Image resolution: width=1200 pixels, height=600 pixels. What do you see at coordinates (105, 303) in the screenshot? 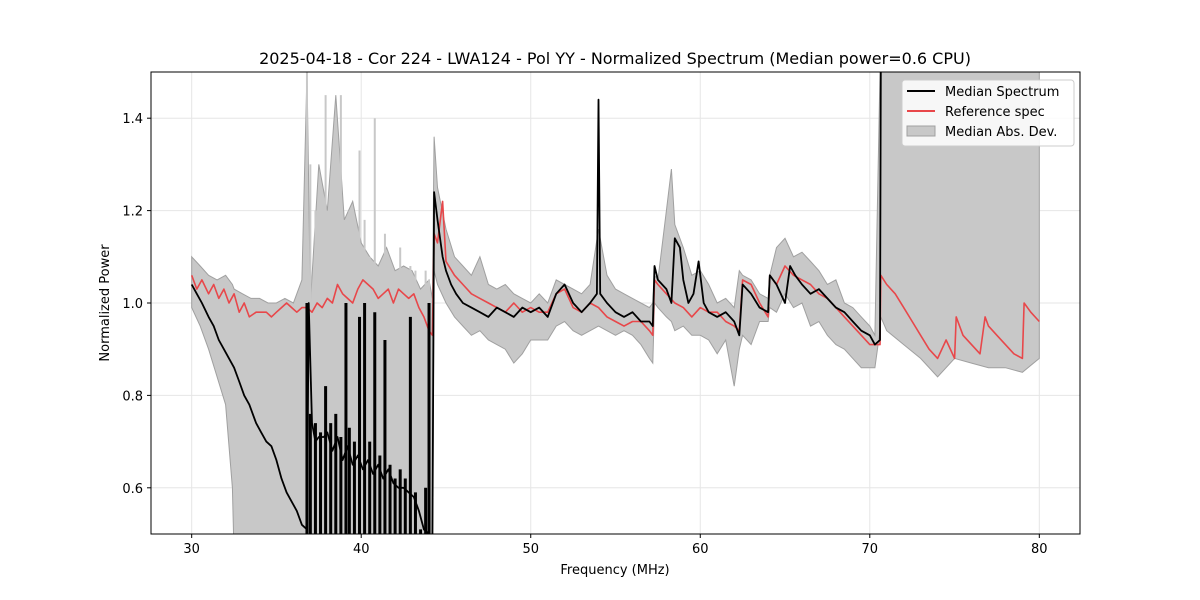
I see `y-axis-label: Normalized Power` at bounding box center [105, 303].